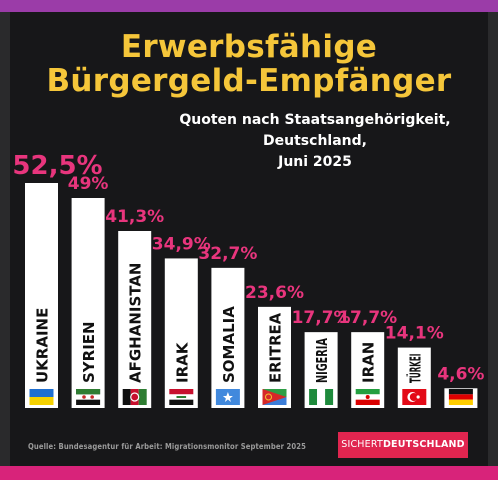  I want to click on flag-triangle, so click(274, 397).